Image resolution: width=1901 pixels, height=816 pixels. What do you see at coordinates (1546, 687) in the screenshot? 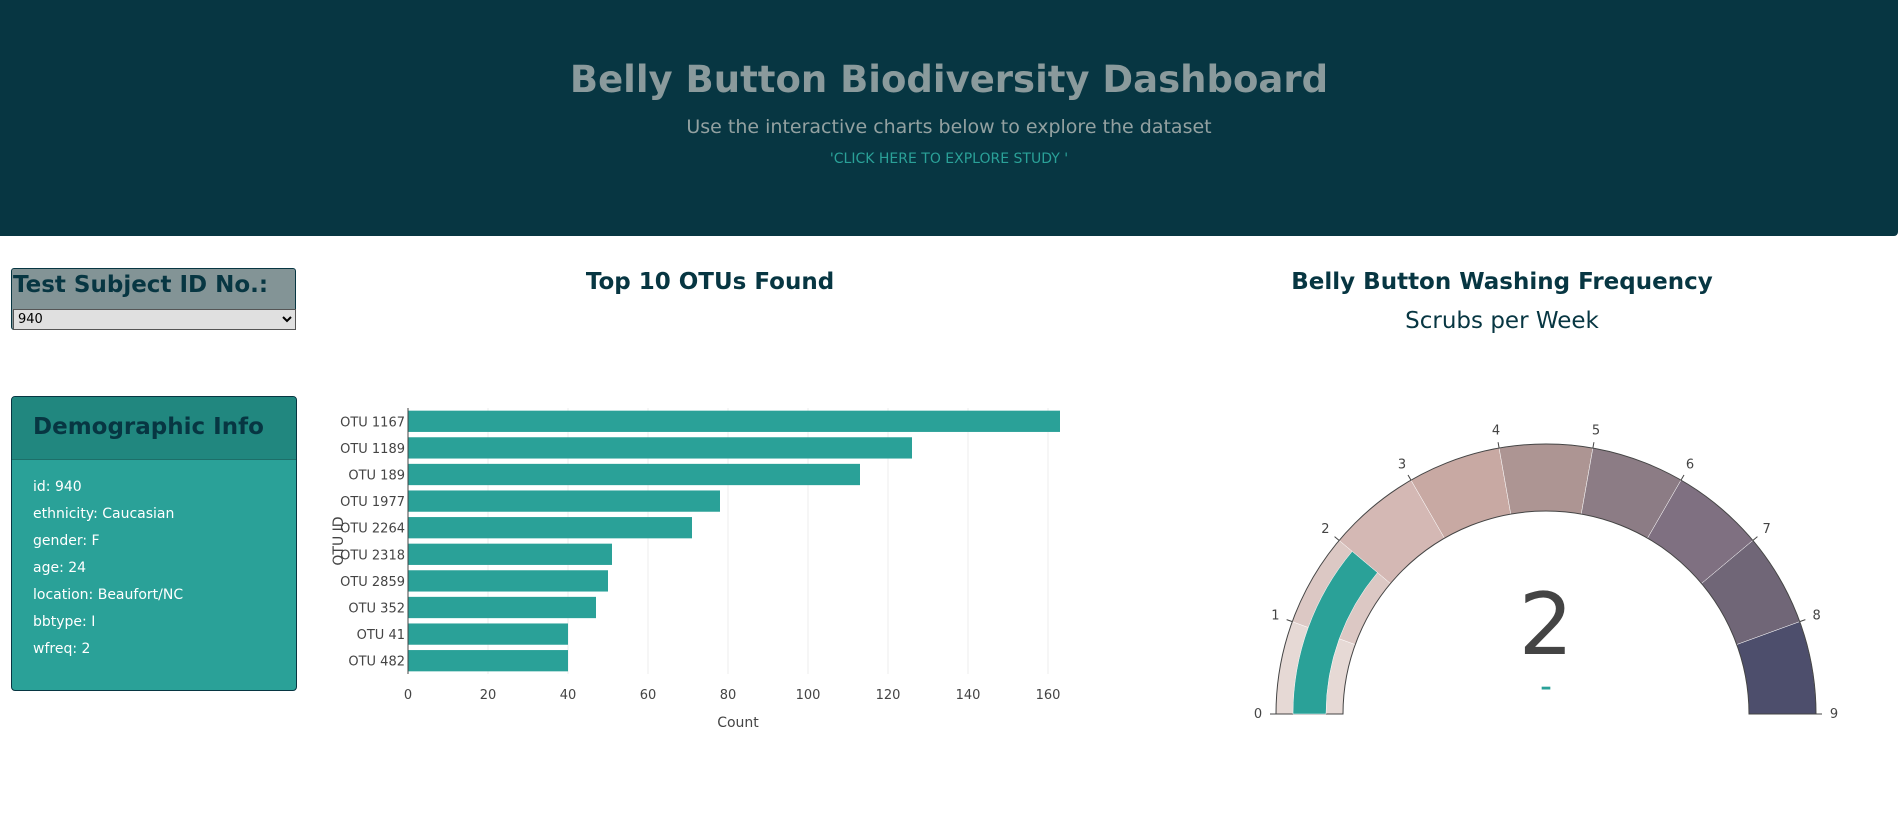
I see `gauge-delta: –` at bounding box center [1546, 687].